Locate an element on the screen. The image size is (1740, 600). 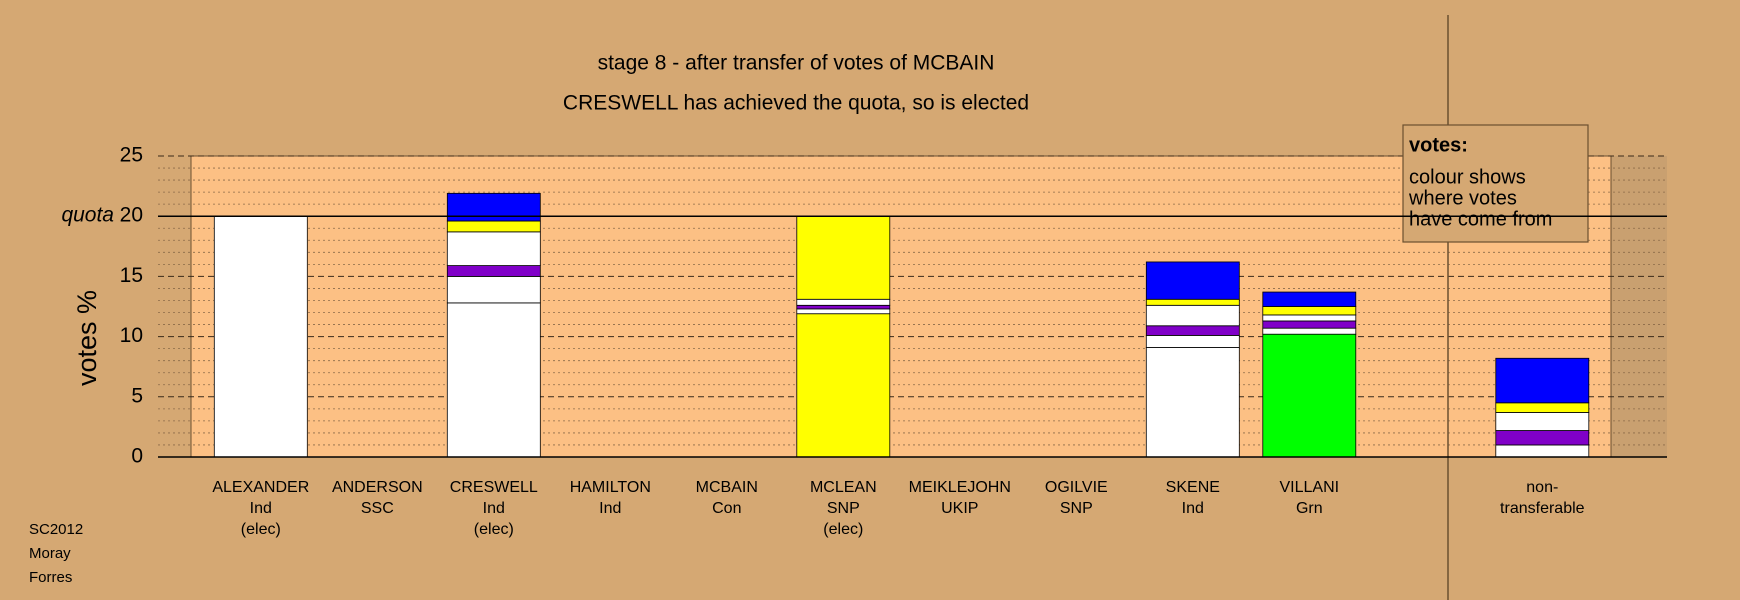
x-tick-label: MCLEAN is located at coordinates (843, 487).